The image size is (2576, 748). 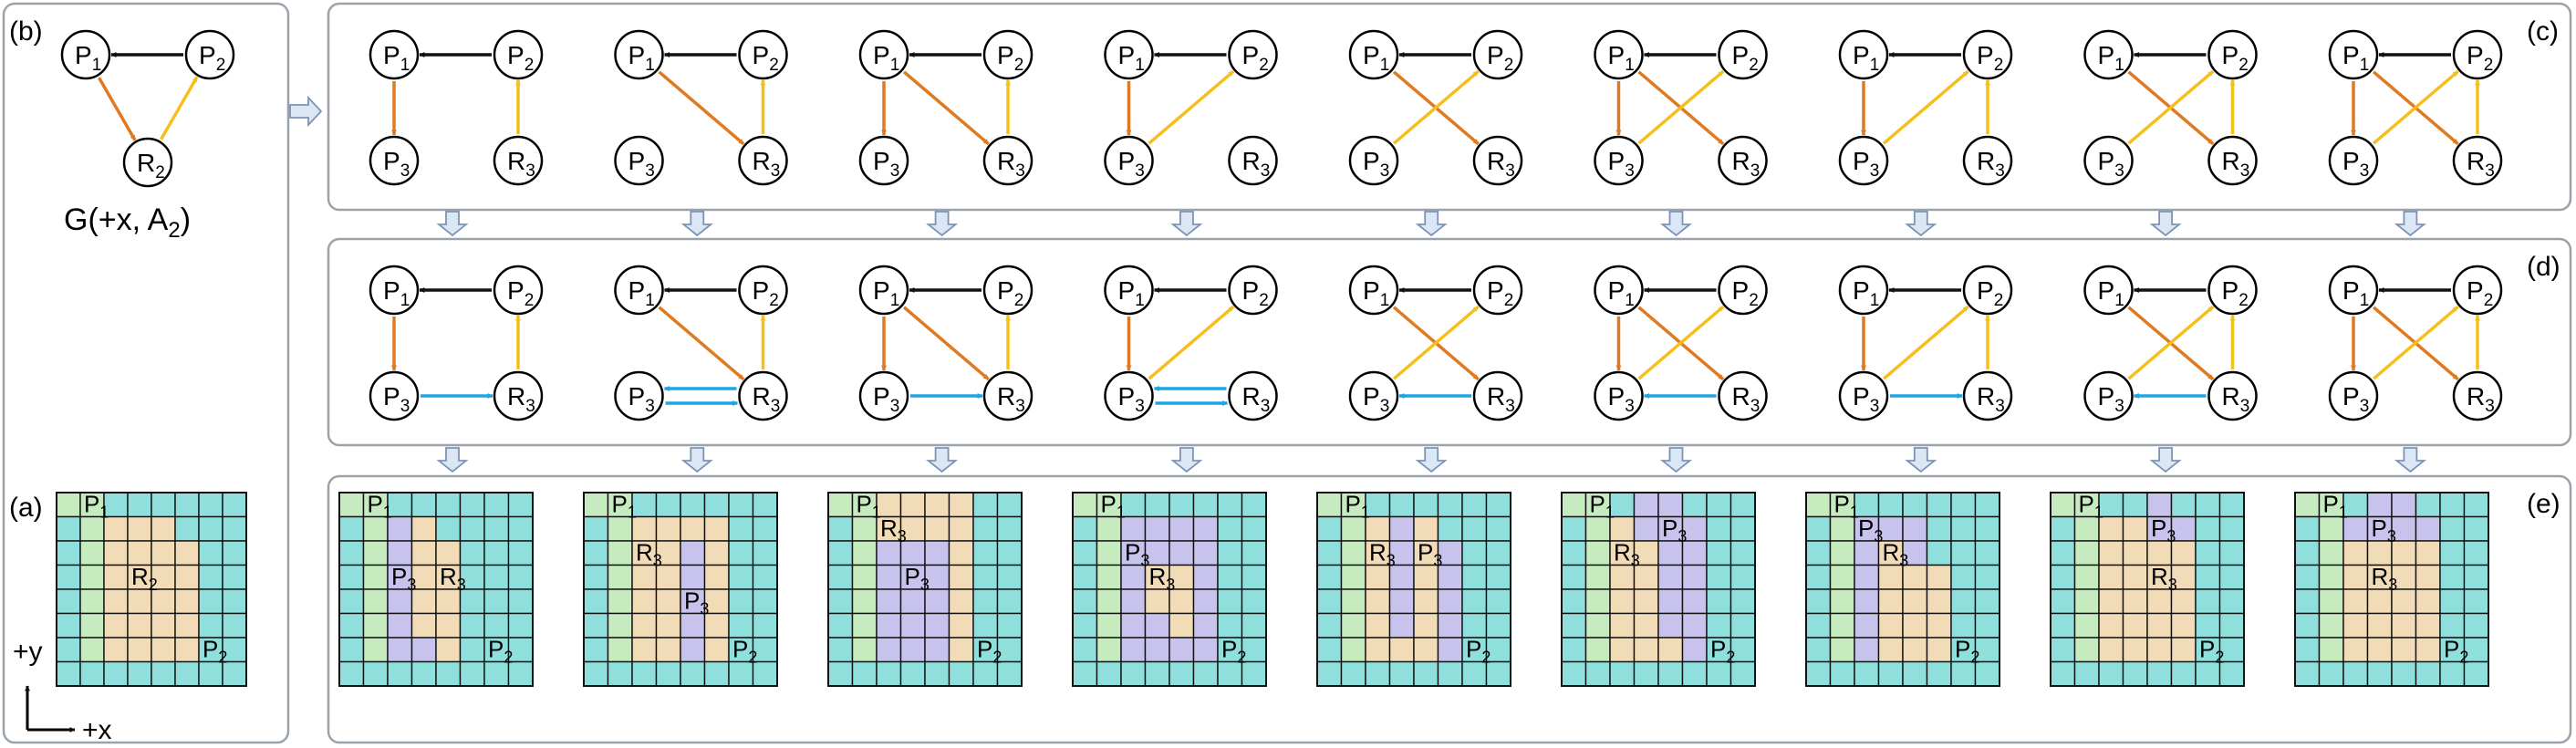 I want to click on c-graph-9-node-R3-label-index: 3, so click(x=2490, y=171).